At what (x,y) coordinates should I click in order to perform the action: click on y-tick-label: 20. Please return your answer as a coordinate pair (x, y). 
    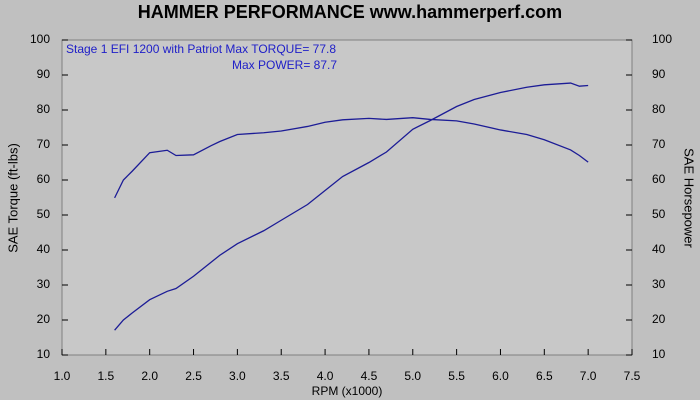
    Looking at the image, I should click on (44, 319).